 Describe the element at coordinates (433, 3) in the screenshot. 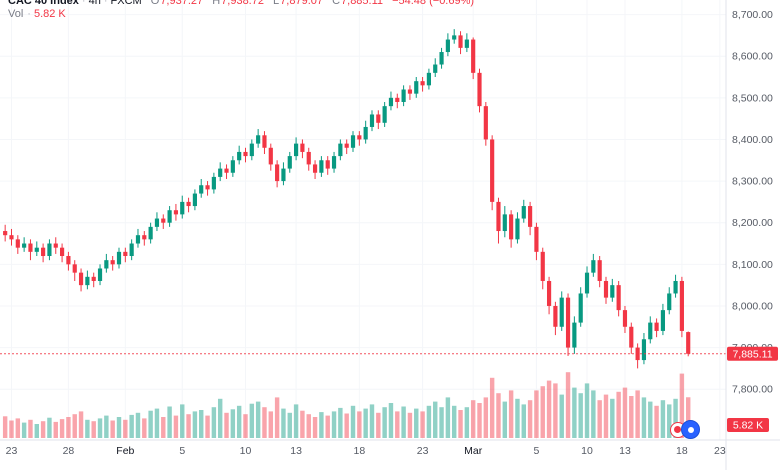

I see `change-value: −54.48 (−0.69%)` at that location.